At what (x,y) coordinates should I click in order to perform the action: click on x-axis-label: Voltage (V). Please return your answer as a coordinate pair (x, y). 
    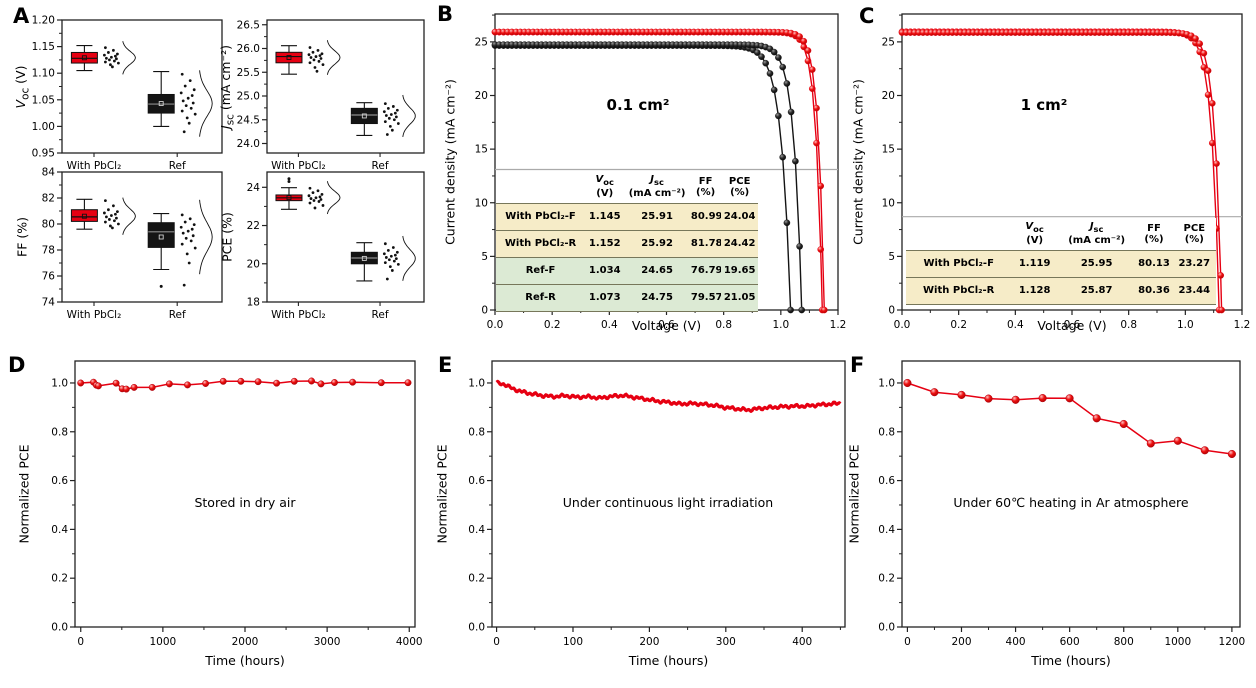
    Looking at the image, I should click on (666, 325).